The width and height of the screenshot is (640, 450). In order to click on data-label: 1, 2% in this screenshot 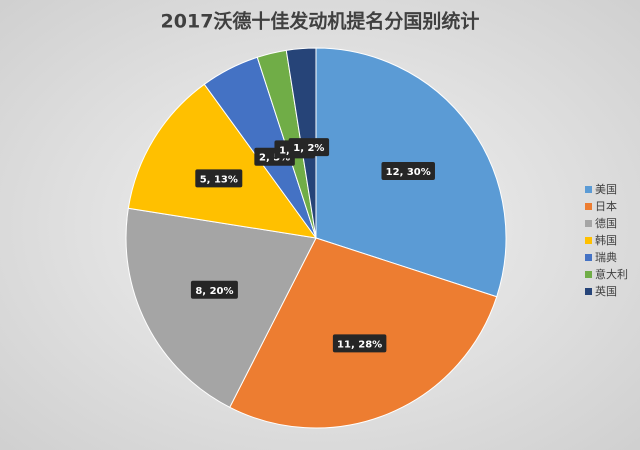, I will do `click(308, 148)`.